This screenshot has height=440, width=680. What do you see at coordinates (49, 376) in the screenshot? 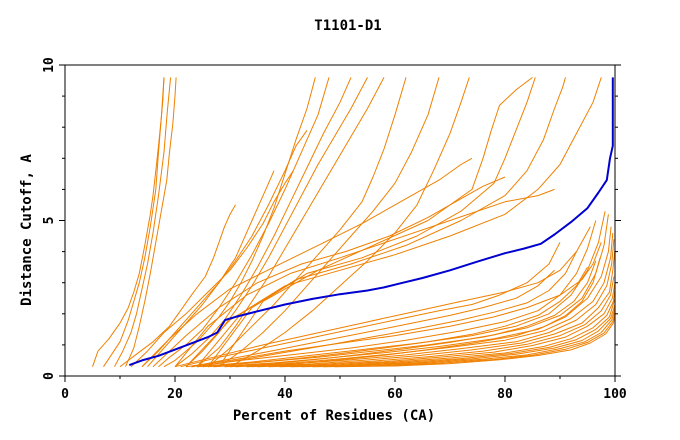
I see `y-tick-label: 0` at bounding box center [49, 376].